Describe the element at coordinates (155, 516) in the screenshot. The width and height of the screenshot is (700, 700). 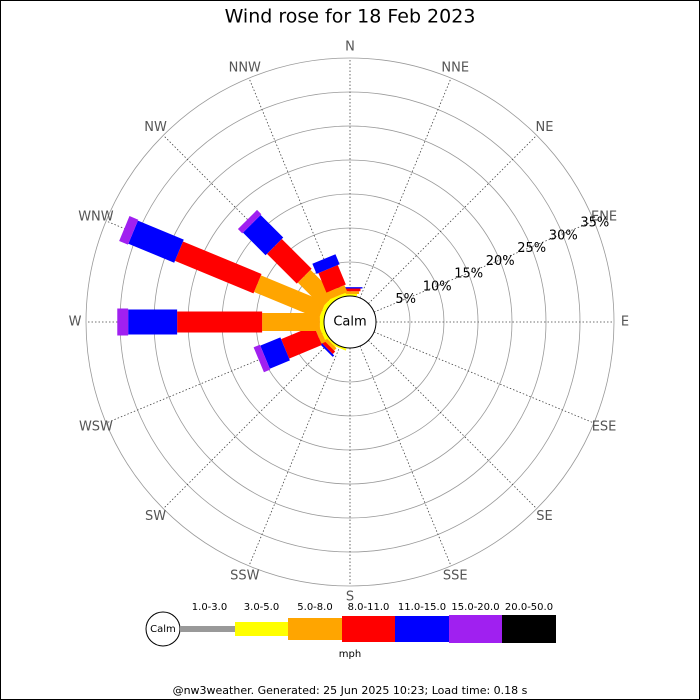
I see `direction-label: SW` at that location.